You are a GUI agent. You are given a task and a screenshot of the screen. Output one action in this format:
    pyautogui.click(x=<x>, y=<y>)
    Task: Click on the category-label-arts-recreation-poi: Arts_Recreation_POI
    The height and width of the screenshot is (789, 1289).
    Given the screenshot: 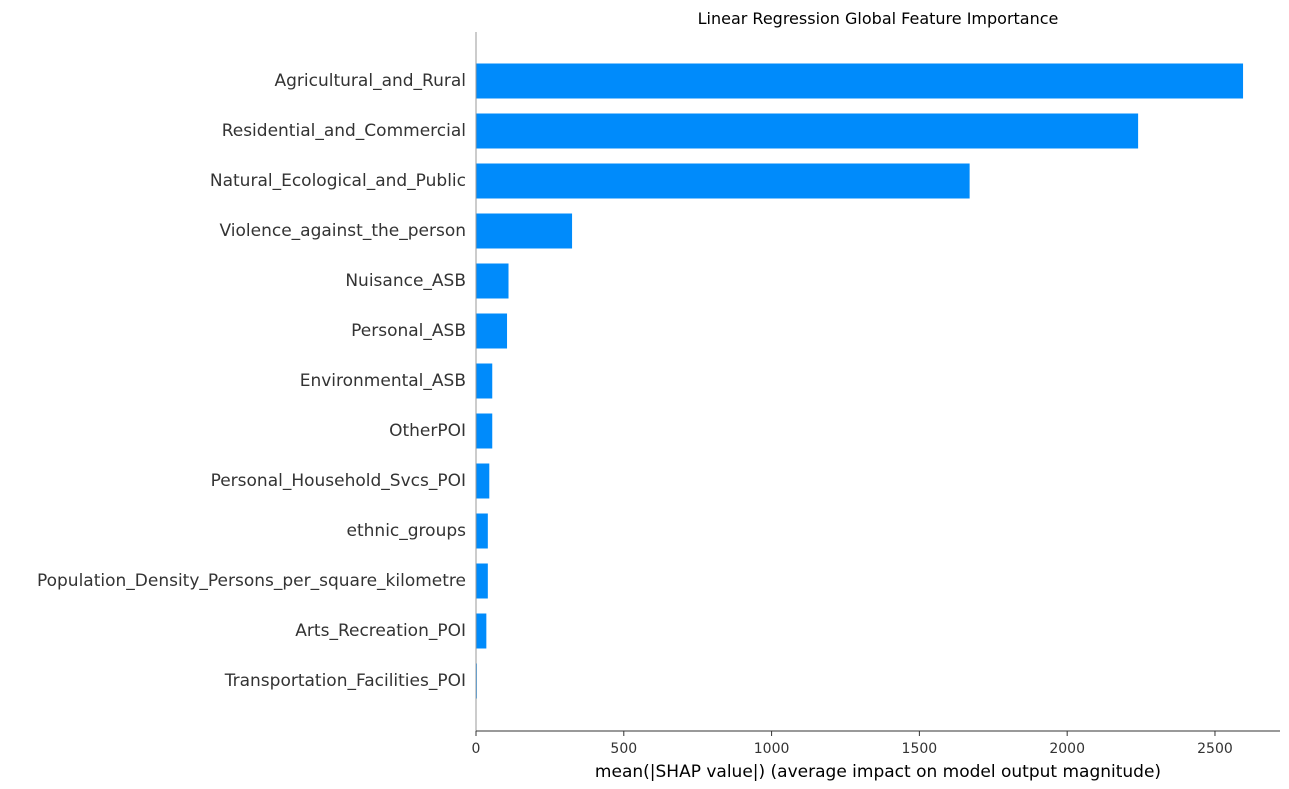 What is the action you would take?
    pyautogui.click(x=380, y=631)
    